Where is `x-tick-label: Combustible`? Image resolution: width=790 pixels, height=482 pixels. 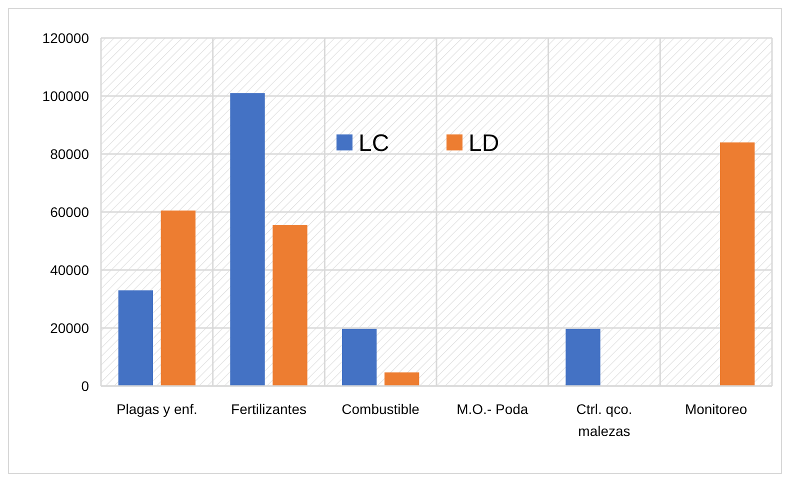 x-tick-label: Combustible is located at coordinates (381, 409).